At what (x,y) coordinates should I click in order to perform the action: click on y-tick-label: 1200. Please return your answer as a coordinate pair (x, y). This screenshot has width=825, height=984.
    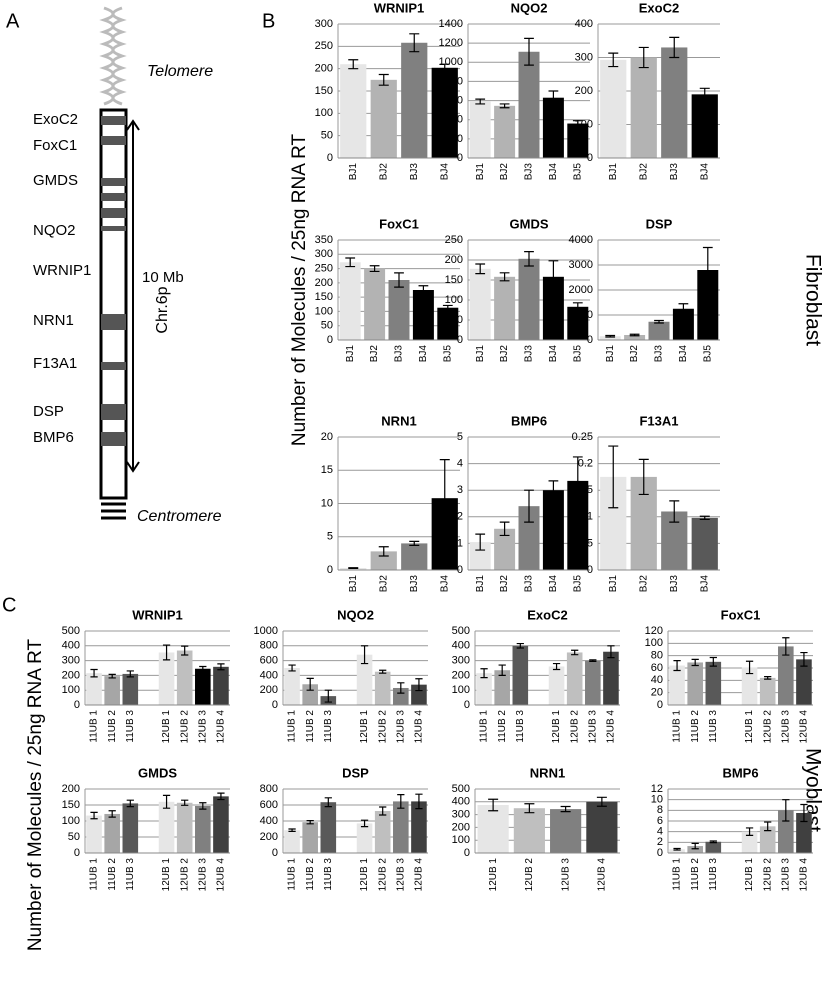
    Looking at the image, I should click on (451, 43).